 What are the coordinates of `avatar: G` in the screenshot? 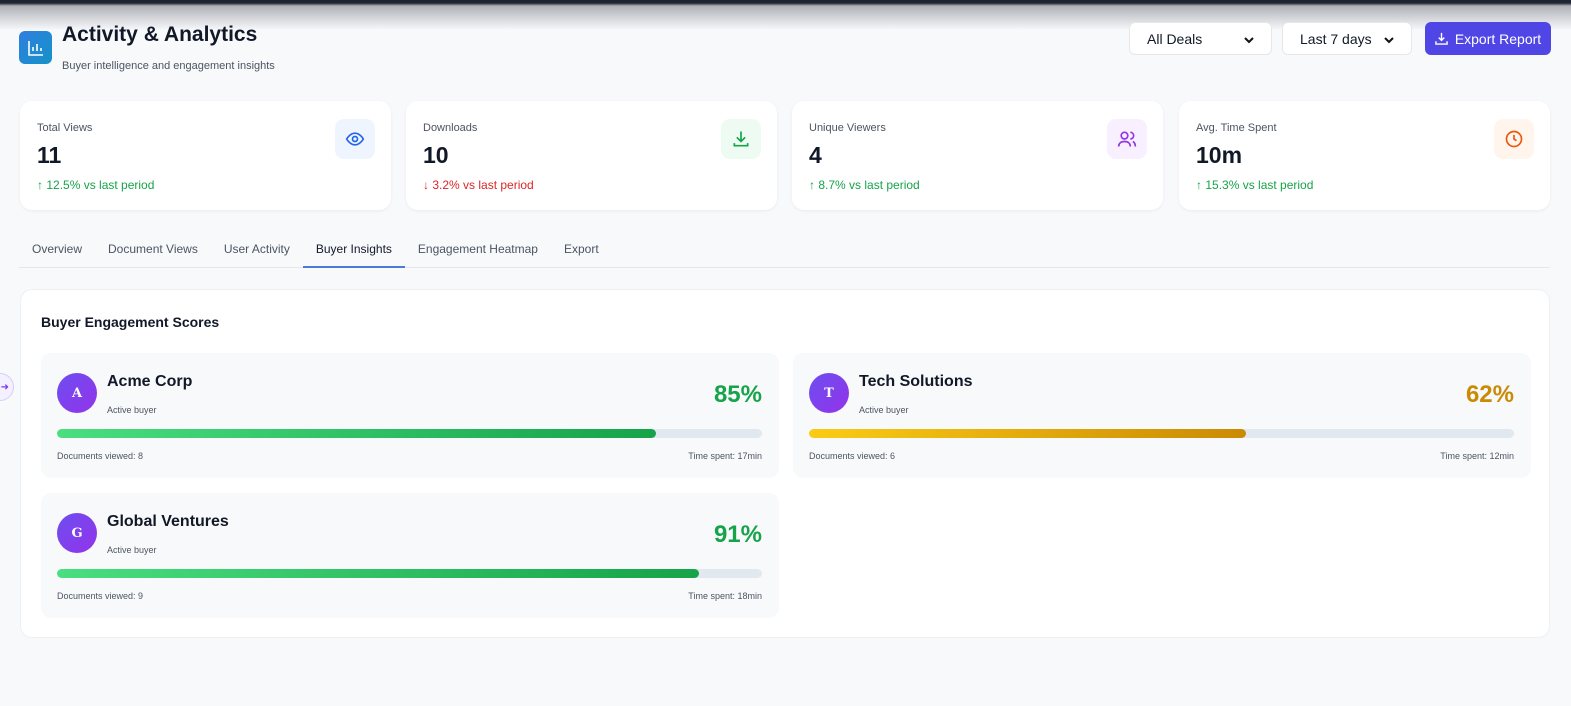 It's located at (77, 533).